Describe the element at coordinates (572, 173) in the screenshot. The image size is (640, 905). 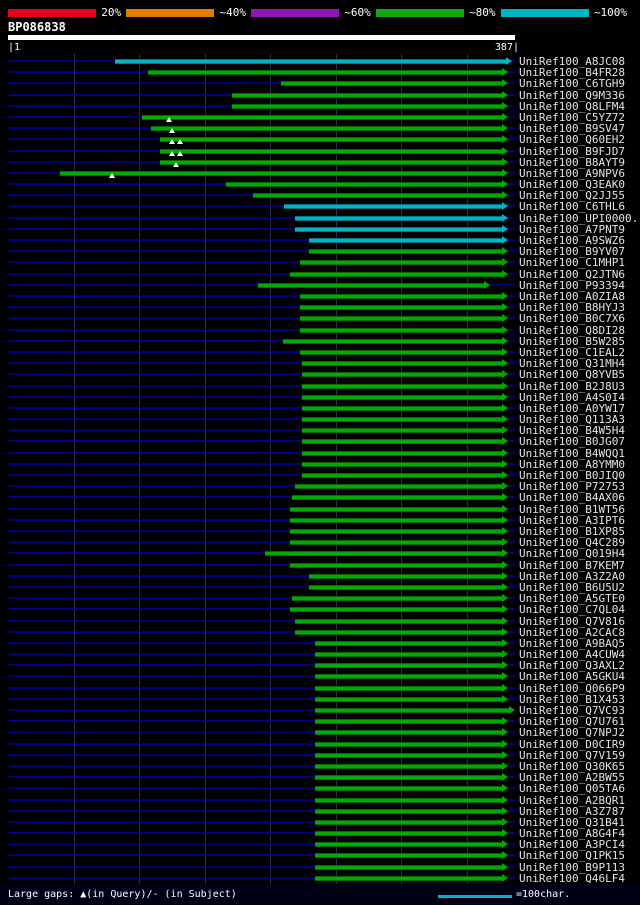
I see `hit-label: UniRef100_A9NPV6` at that location.